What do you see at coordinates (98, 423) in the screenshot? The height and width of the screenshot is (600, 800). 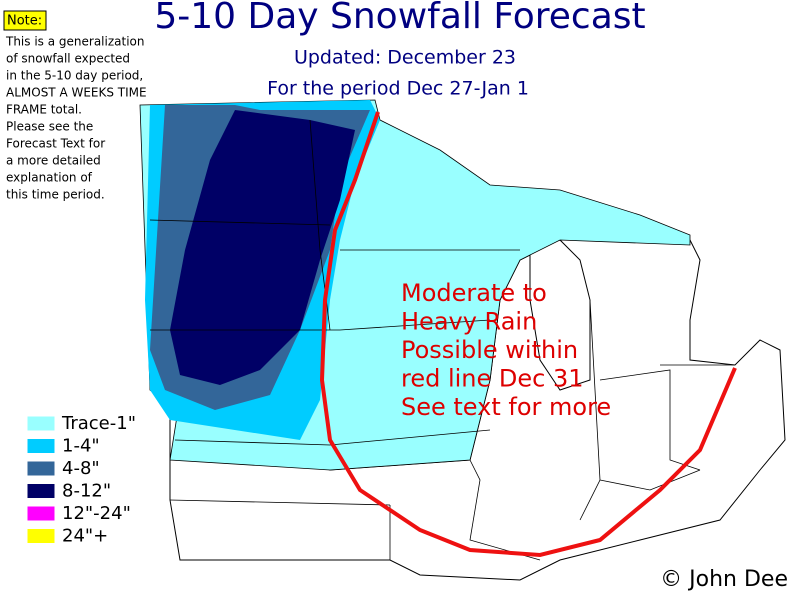 I see `legend-label: Trace-1"` at bounding box center [98, 423].